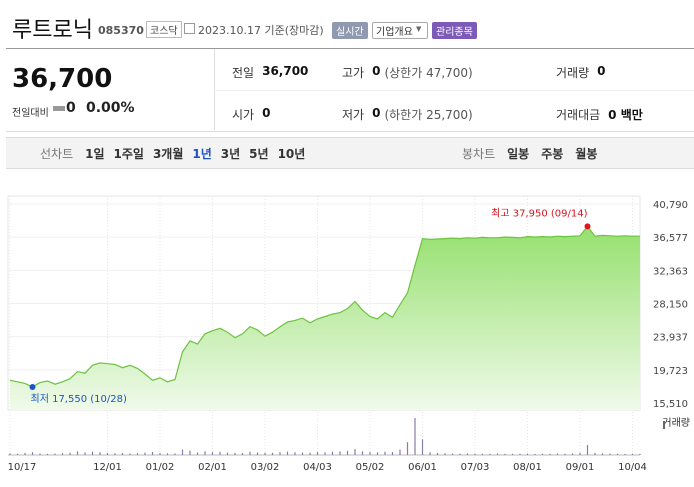  Describe the element at coordinates (265, 467) in the screenshot. I see `x-tick-label: 03/02` at that location.